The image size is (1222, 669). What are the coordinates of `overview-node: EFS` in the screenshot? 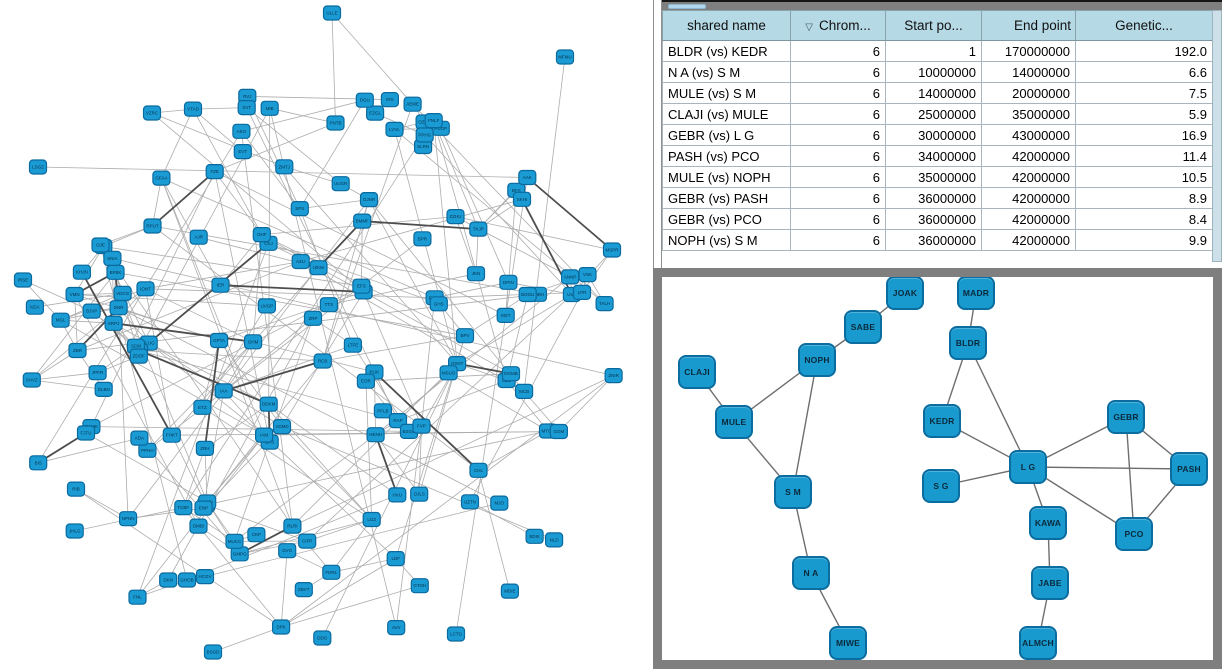 It's located at (361, 286).